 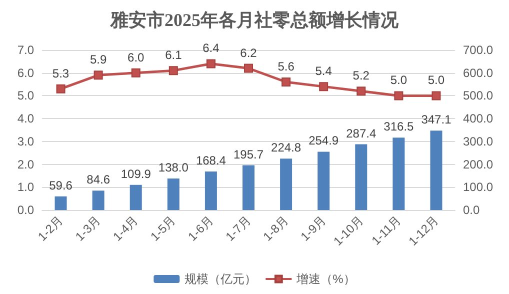 What do you see at coordinates (200, 228) in the screenshot?
I see `x-tick-label: 1-6月` at bounding box center [200, 228].